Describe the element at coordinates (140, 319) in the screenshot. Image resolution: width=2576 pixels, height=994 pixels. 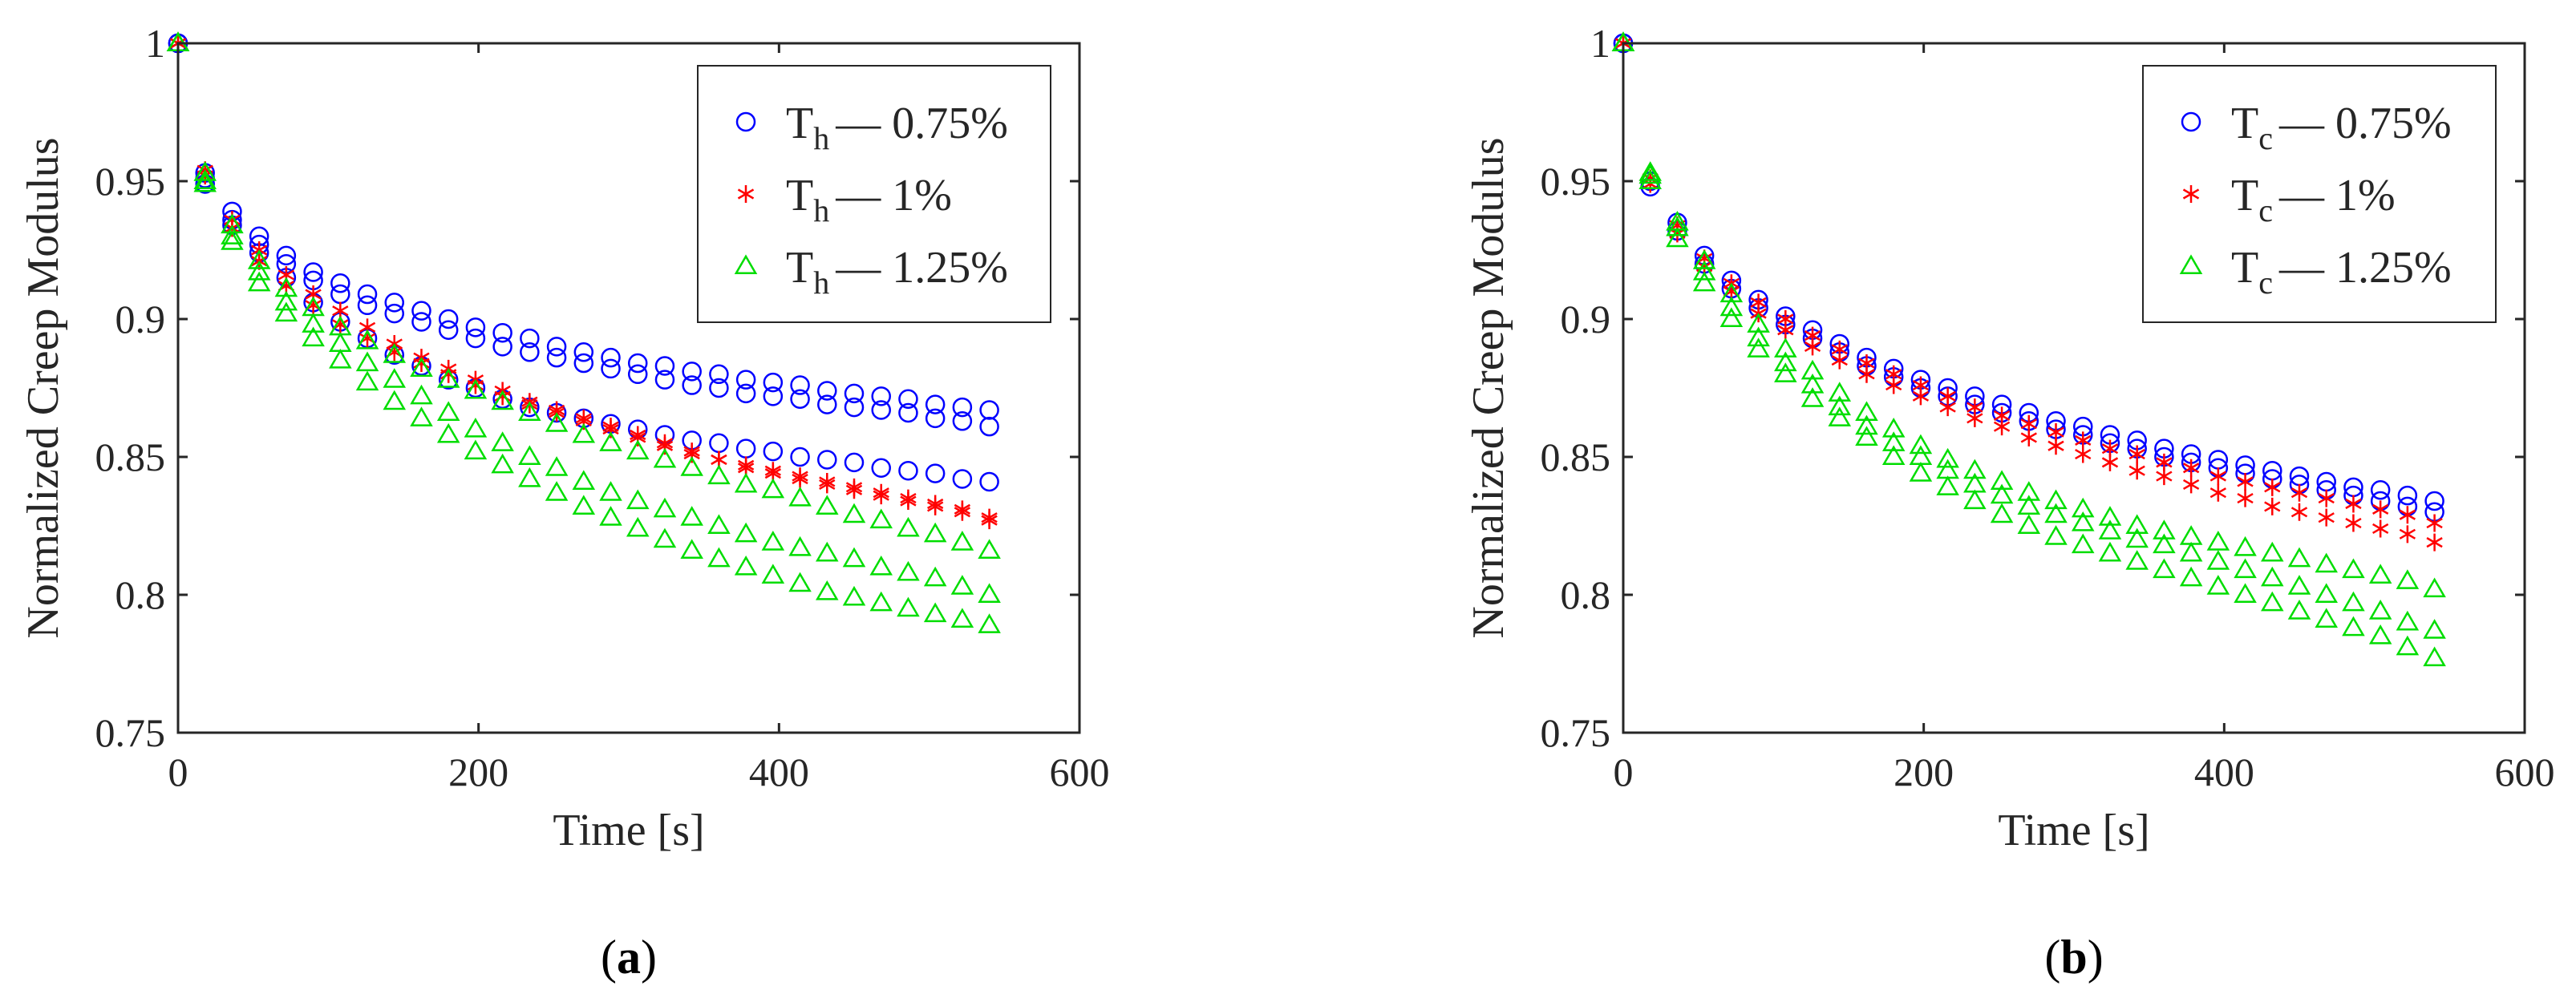
I see `panel-a-y-tick-label: 0.9` at that location.